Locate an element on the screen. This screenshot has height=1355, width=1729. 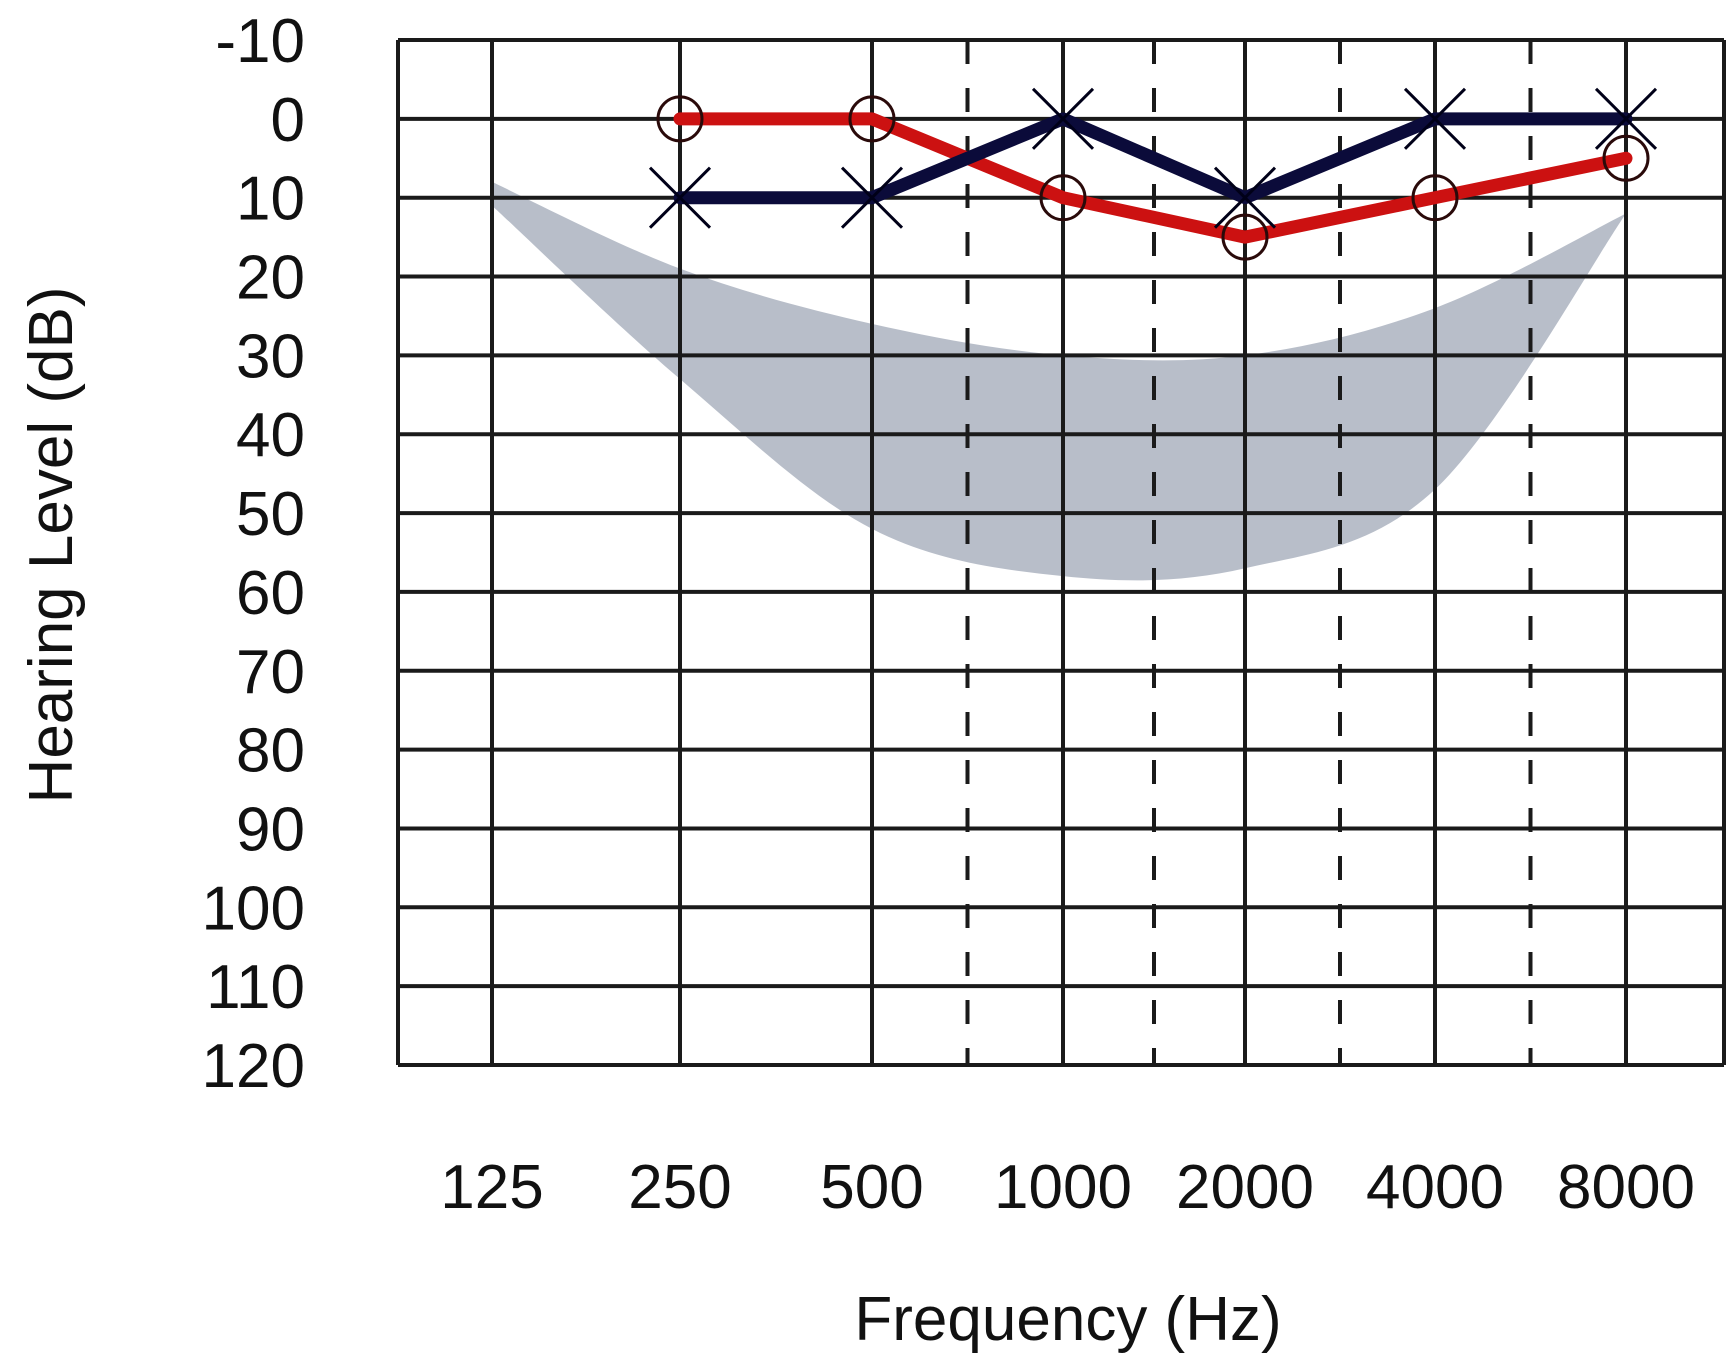
y-tick-labels: -10 0 10 20 30 40 50 60 70 80 90 100 110 120 is located at coordinates (253, 554).